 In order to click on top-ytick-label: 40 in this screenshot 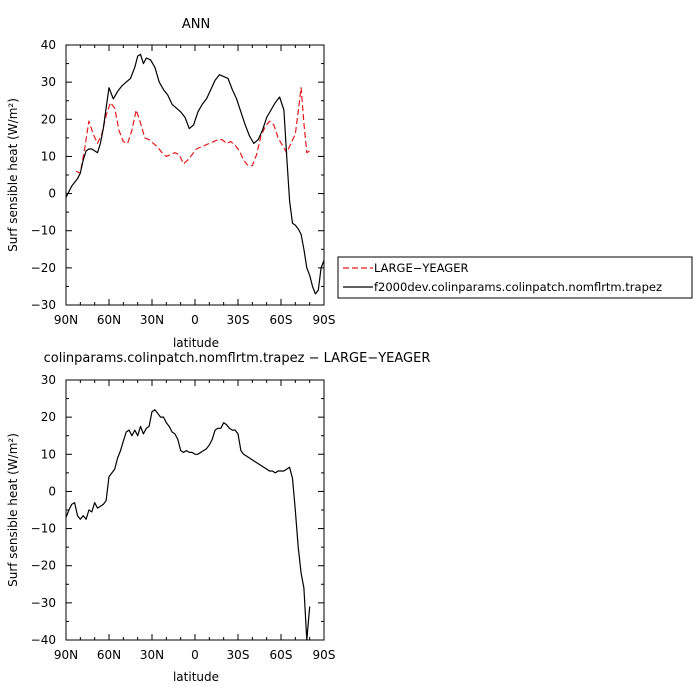, I will do `click(48, 45)`.